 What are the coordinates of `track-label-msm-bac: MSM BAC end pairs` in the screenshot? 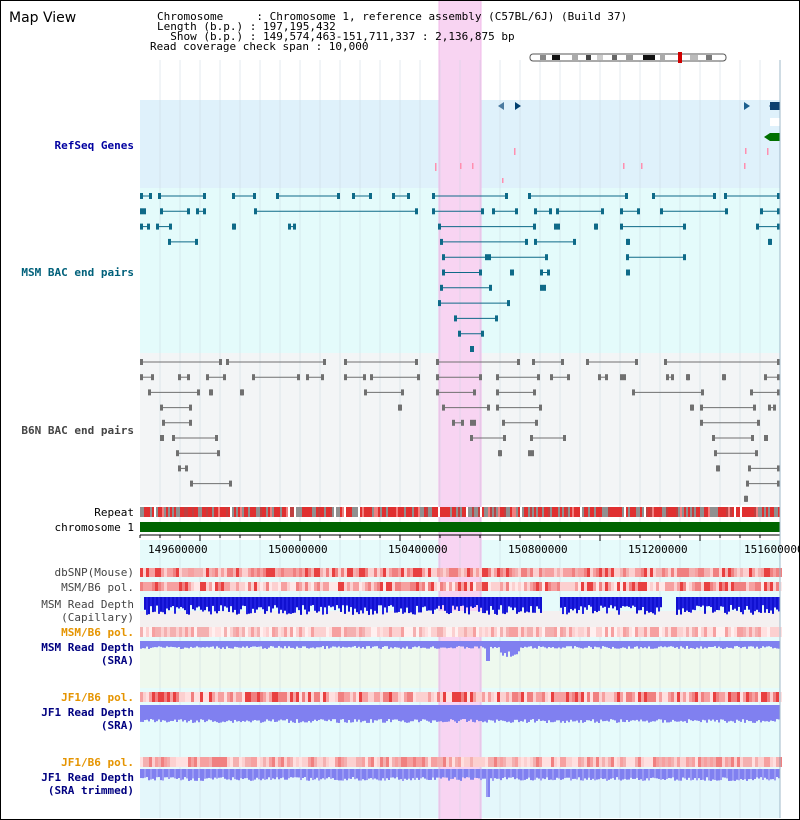 It's located at (77, 272).